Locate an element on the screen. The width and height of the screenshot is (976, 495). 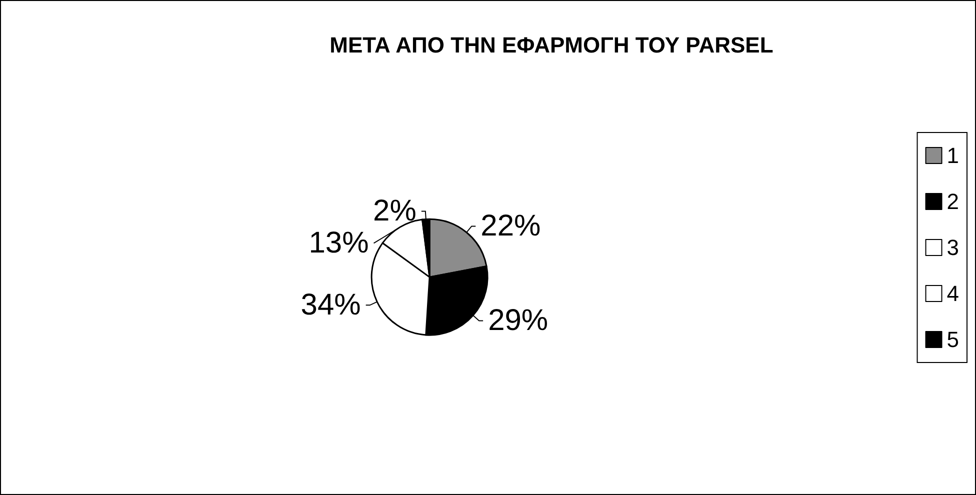
data-label: 2% is located at coordinates (394, 211).